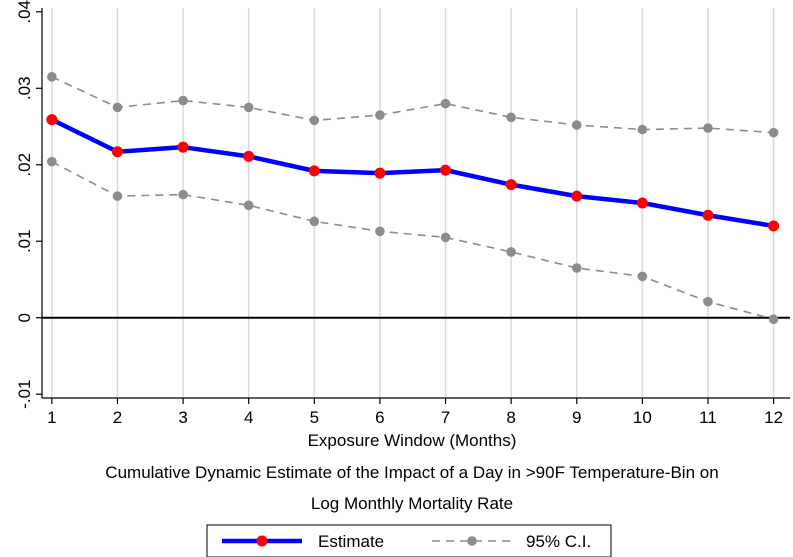  What do you see at coordinates (351, 541) in the screenshot?
I see `legend-label-estimate: Estimate` at bounding box center [351, 541].